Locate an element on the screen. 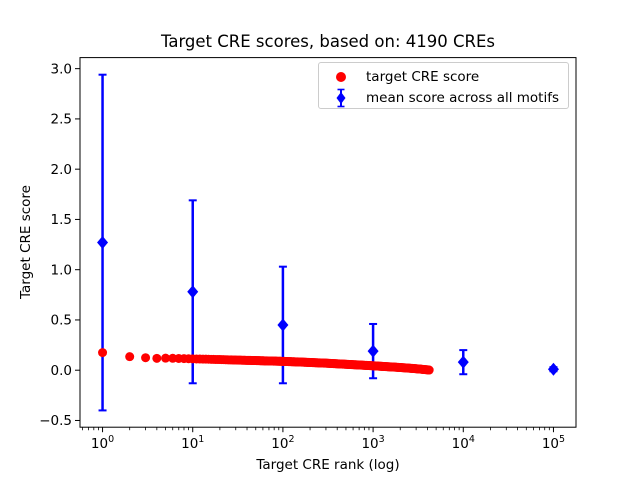 The width and height of the screenshot is (640, 480). y-tick-label: −0.5 is located at coordinates (55, 421).